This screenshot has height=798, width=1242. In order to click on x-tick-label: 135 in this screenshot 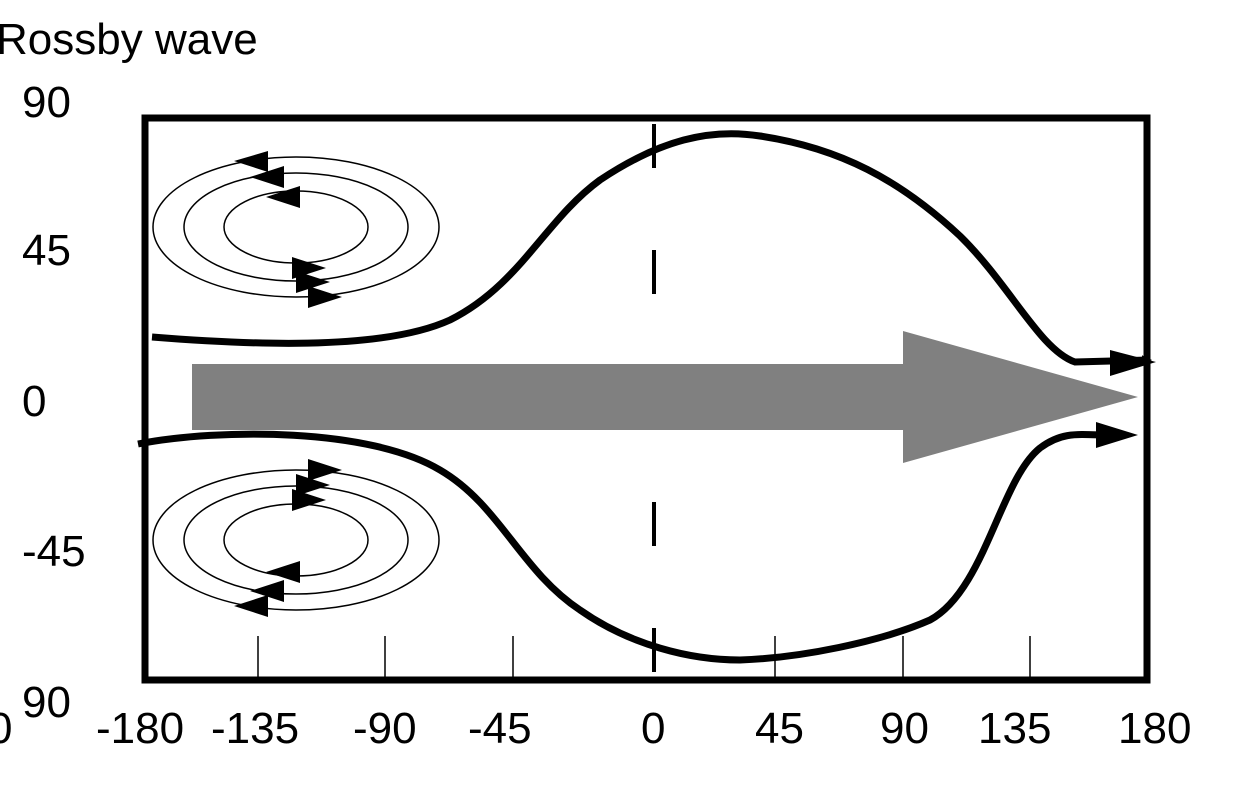, I will do `click(1014, 728)`.